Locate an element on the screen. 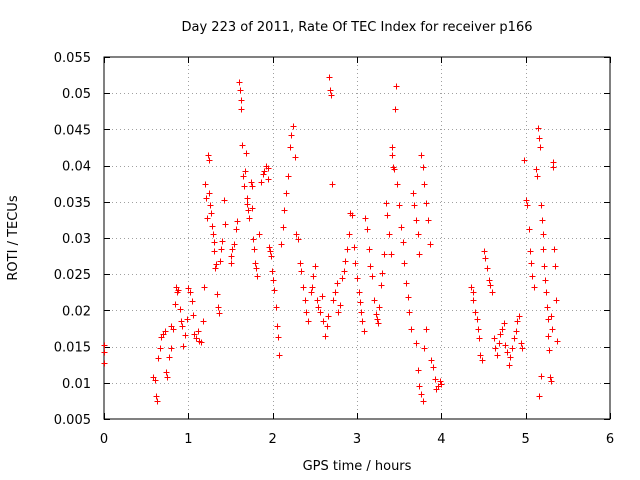  y-tick-label: 0.04 is located at coordinates (76, 167).